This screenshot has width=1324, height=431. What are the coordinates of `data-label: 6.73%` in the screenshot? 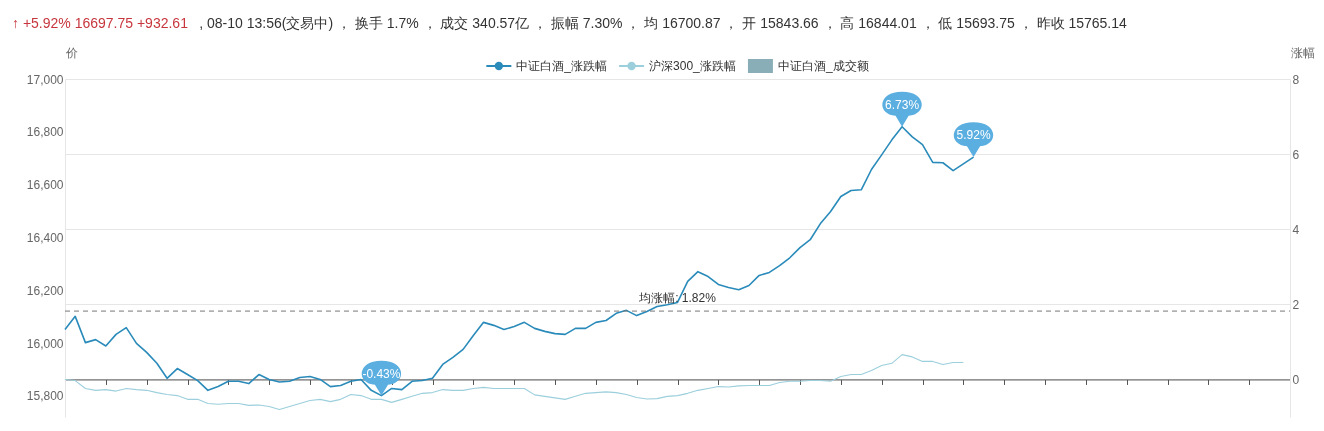 It's located at (902, 104).